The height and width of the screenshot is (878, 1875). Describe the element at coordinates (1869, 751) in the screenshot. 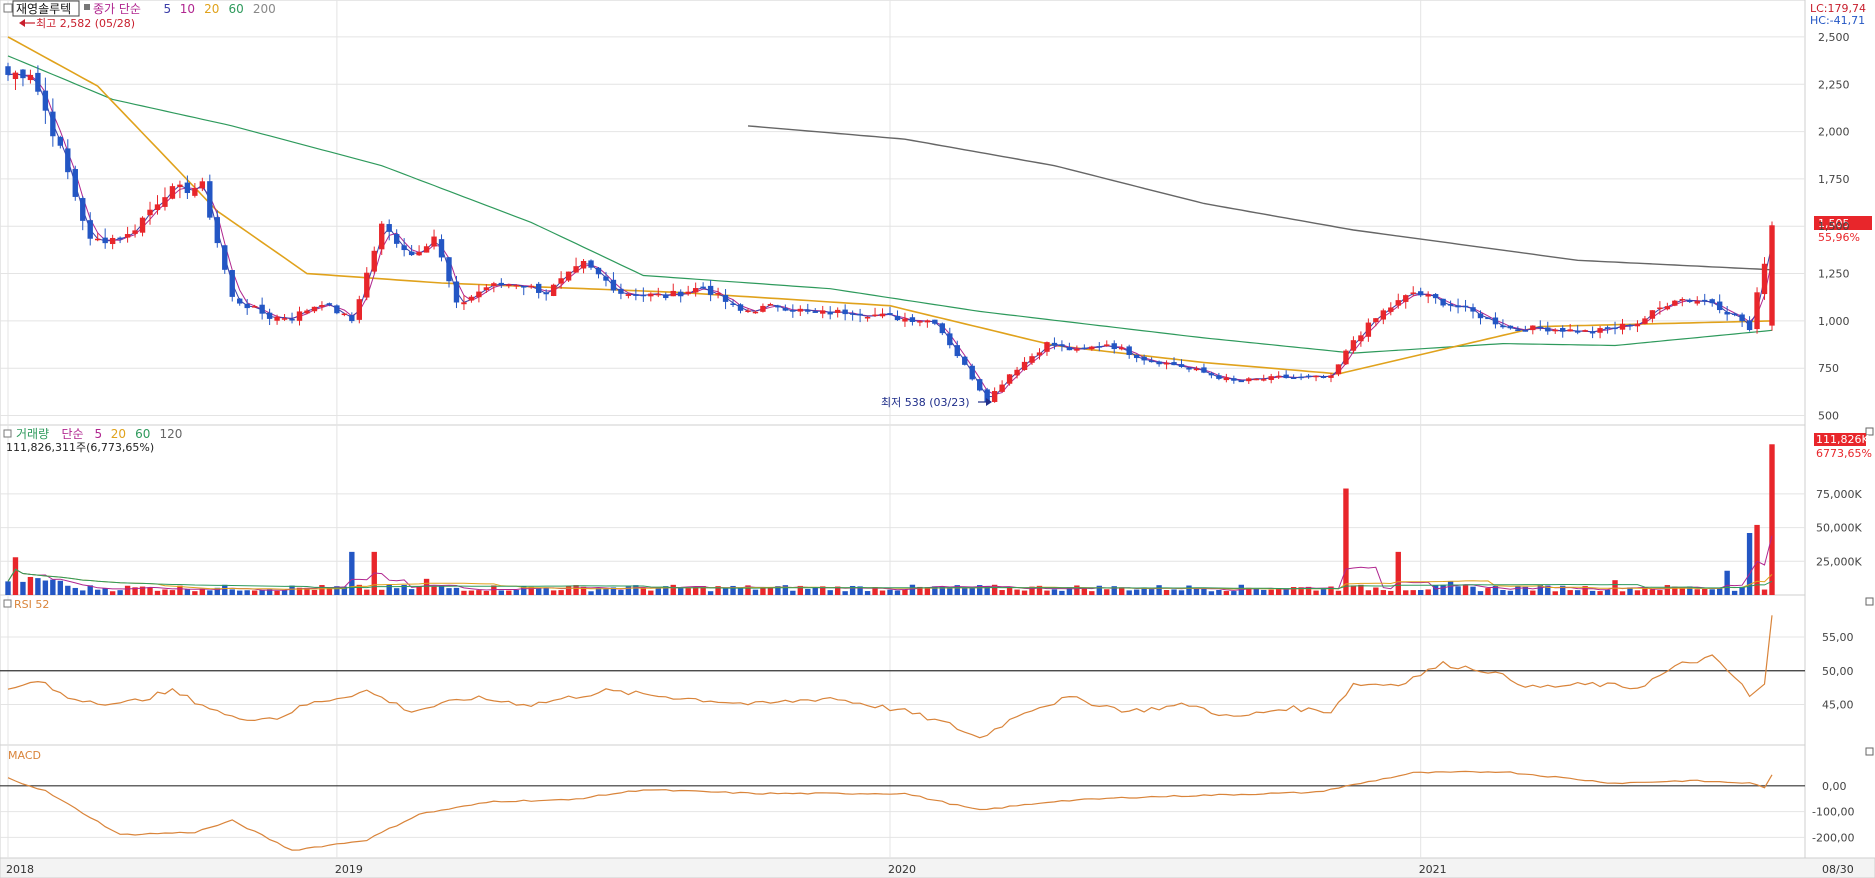

I see `macd-panel-control` at that location.